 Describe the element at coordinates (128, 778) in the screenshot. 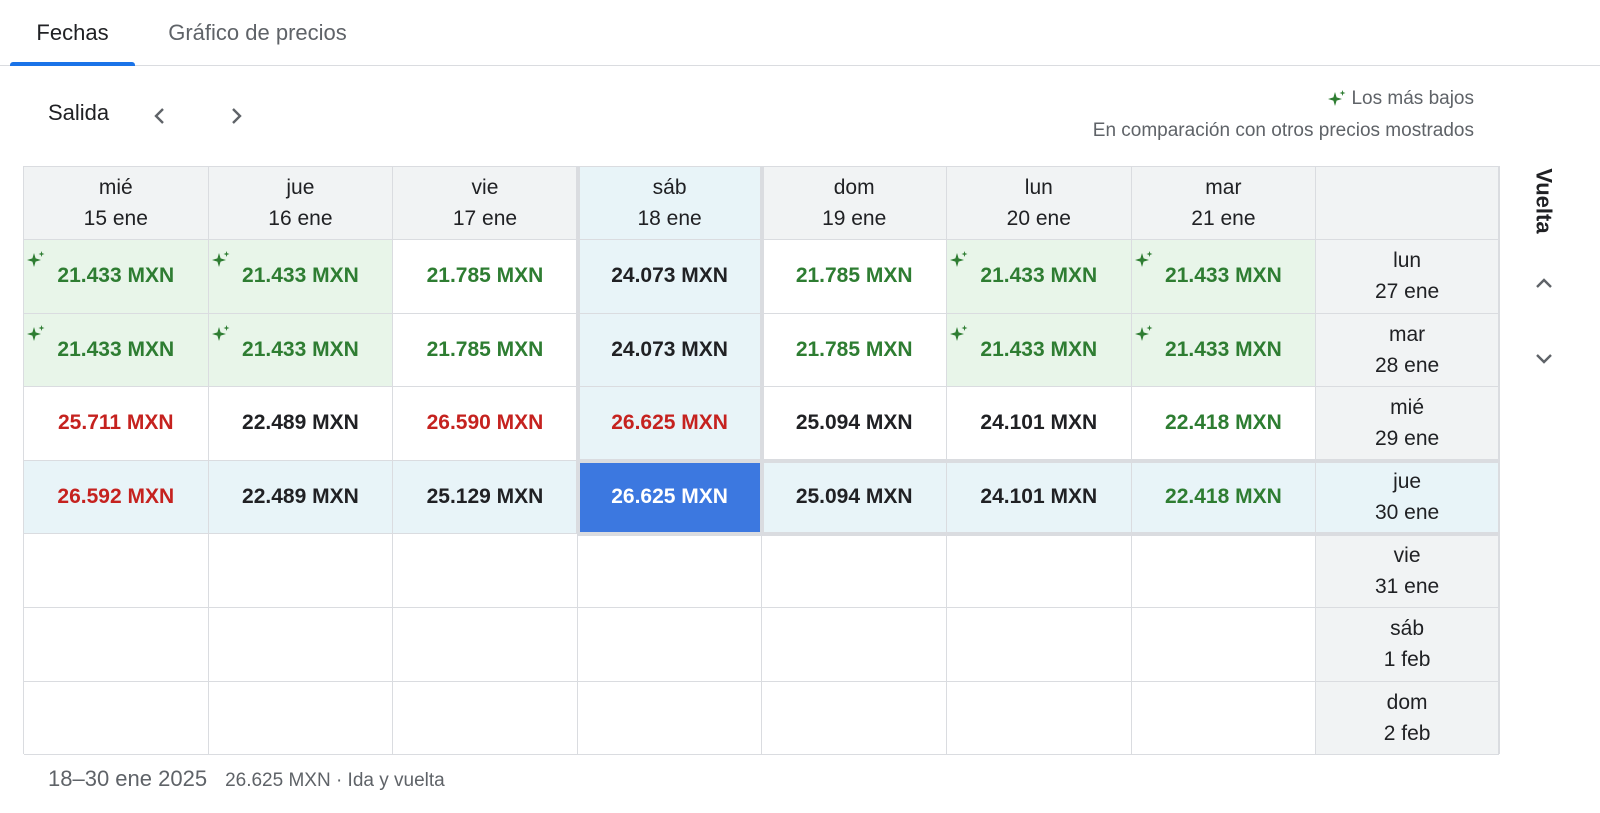

I see `selected-date-range: 18–30 ene 2025` at that location.